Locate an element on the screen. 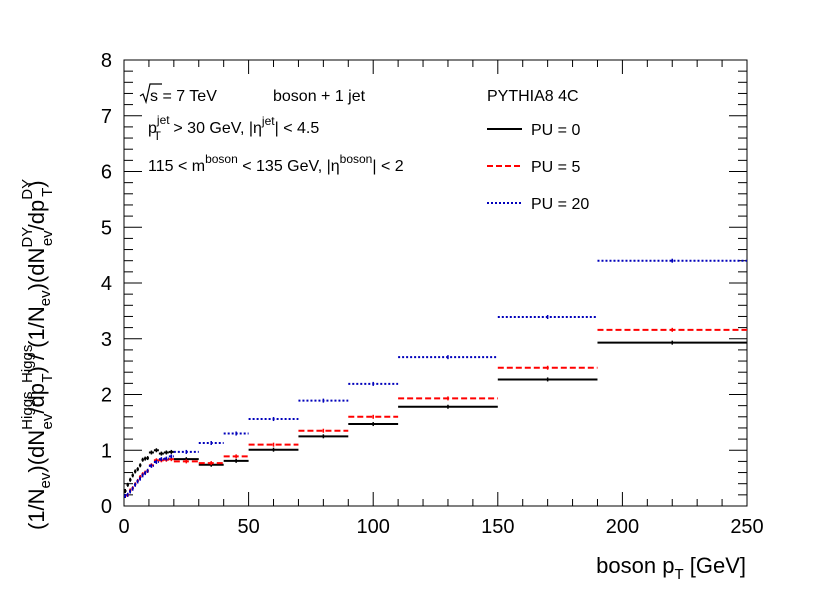 The width and height of the screenshot is (830, 596). legend-label-pu5: PU = 5 is located at coordinates (555, 167).